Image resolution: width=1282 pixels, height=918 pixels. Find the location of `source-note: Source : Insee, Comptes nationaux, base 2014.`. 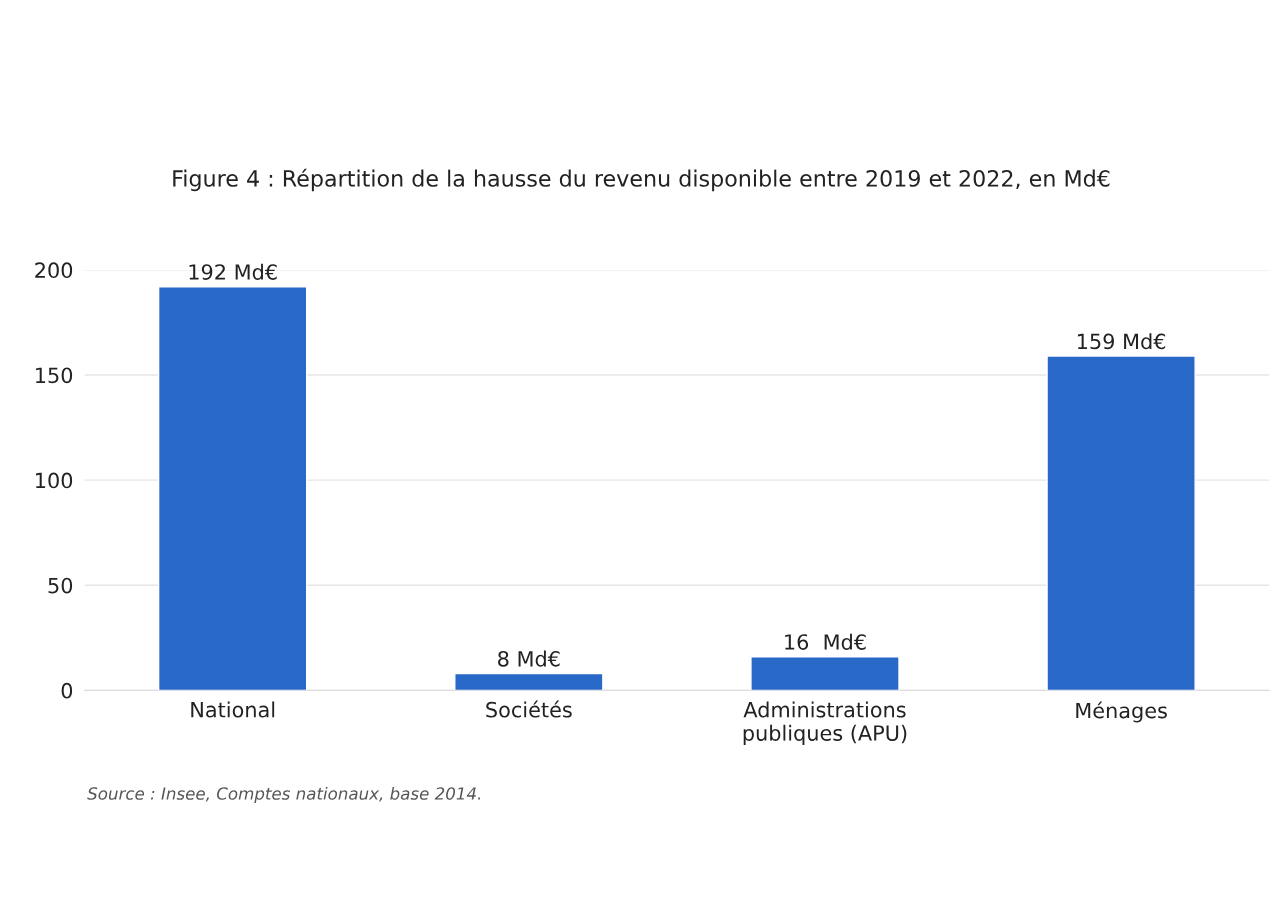

source-note: Source : Insee, Comptes nationaux, base 2014. is located at coordinates (284, 795).